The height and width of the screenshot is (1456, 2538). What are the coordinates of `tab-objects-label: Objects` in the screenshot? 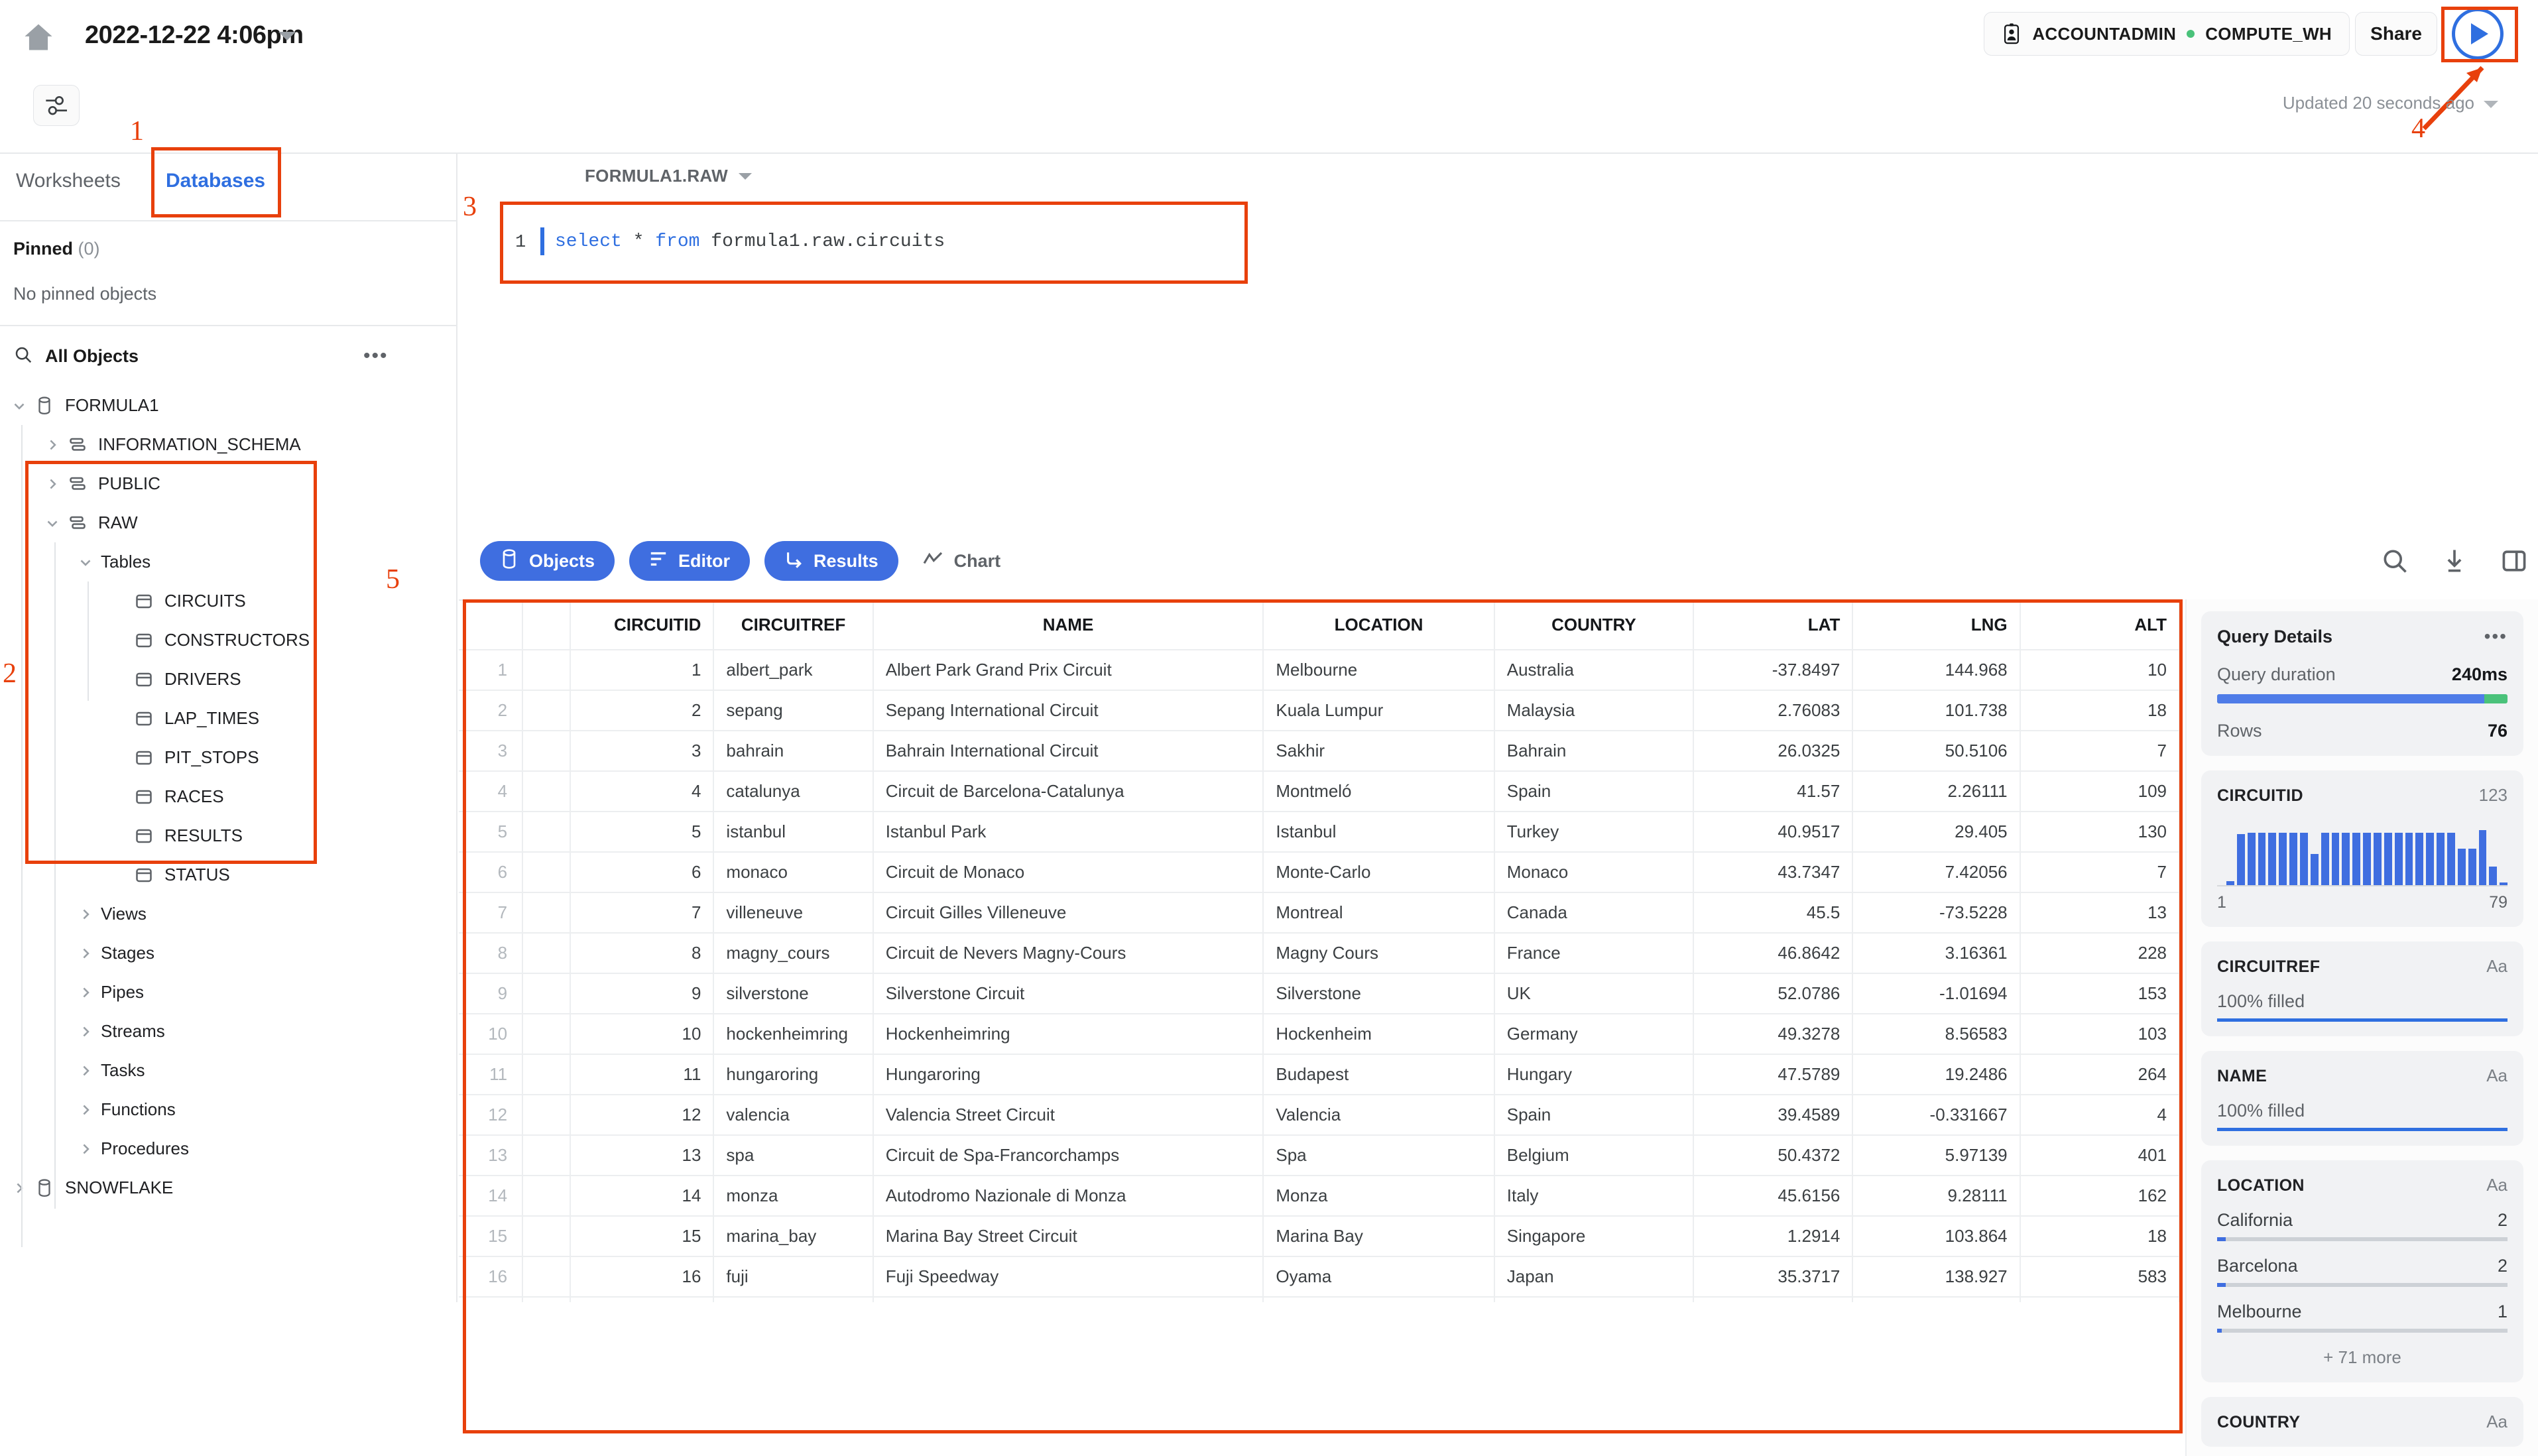 It's located at (562, 560).